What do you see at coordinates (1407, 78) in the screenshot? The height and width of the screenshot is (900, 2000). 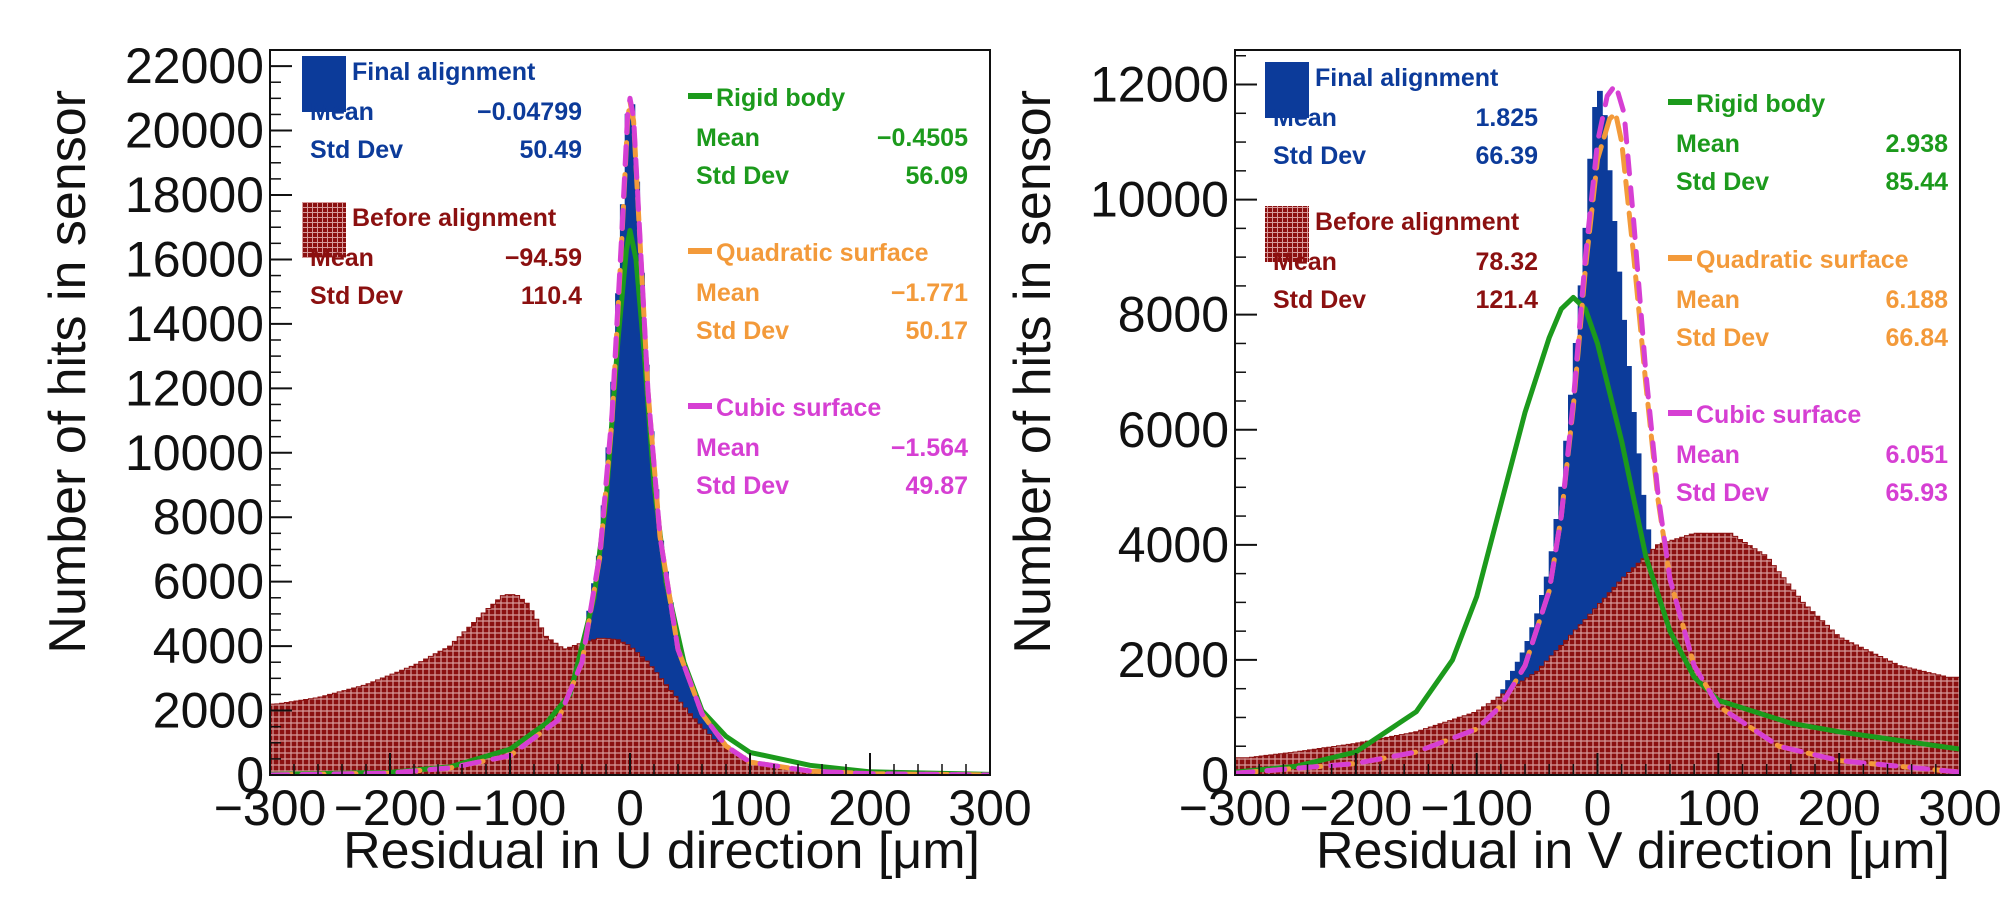 I see `legend-final-name: Final alignment` at bounding box center [1407, 78].